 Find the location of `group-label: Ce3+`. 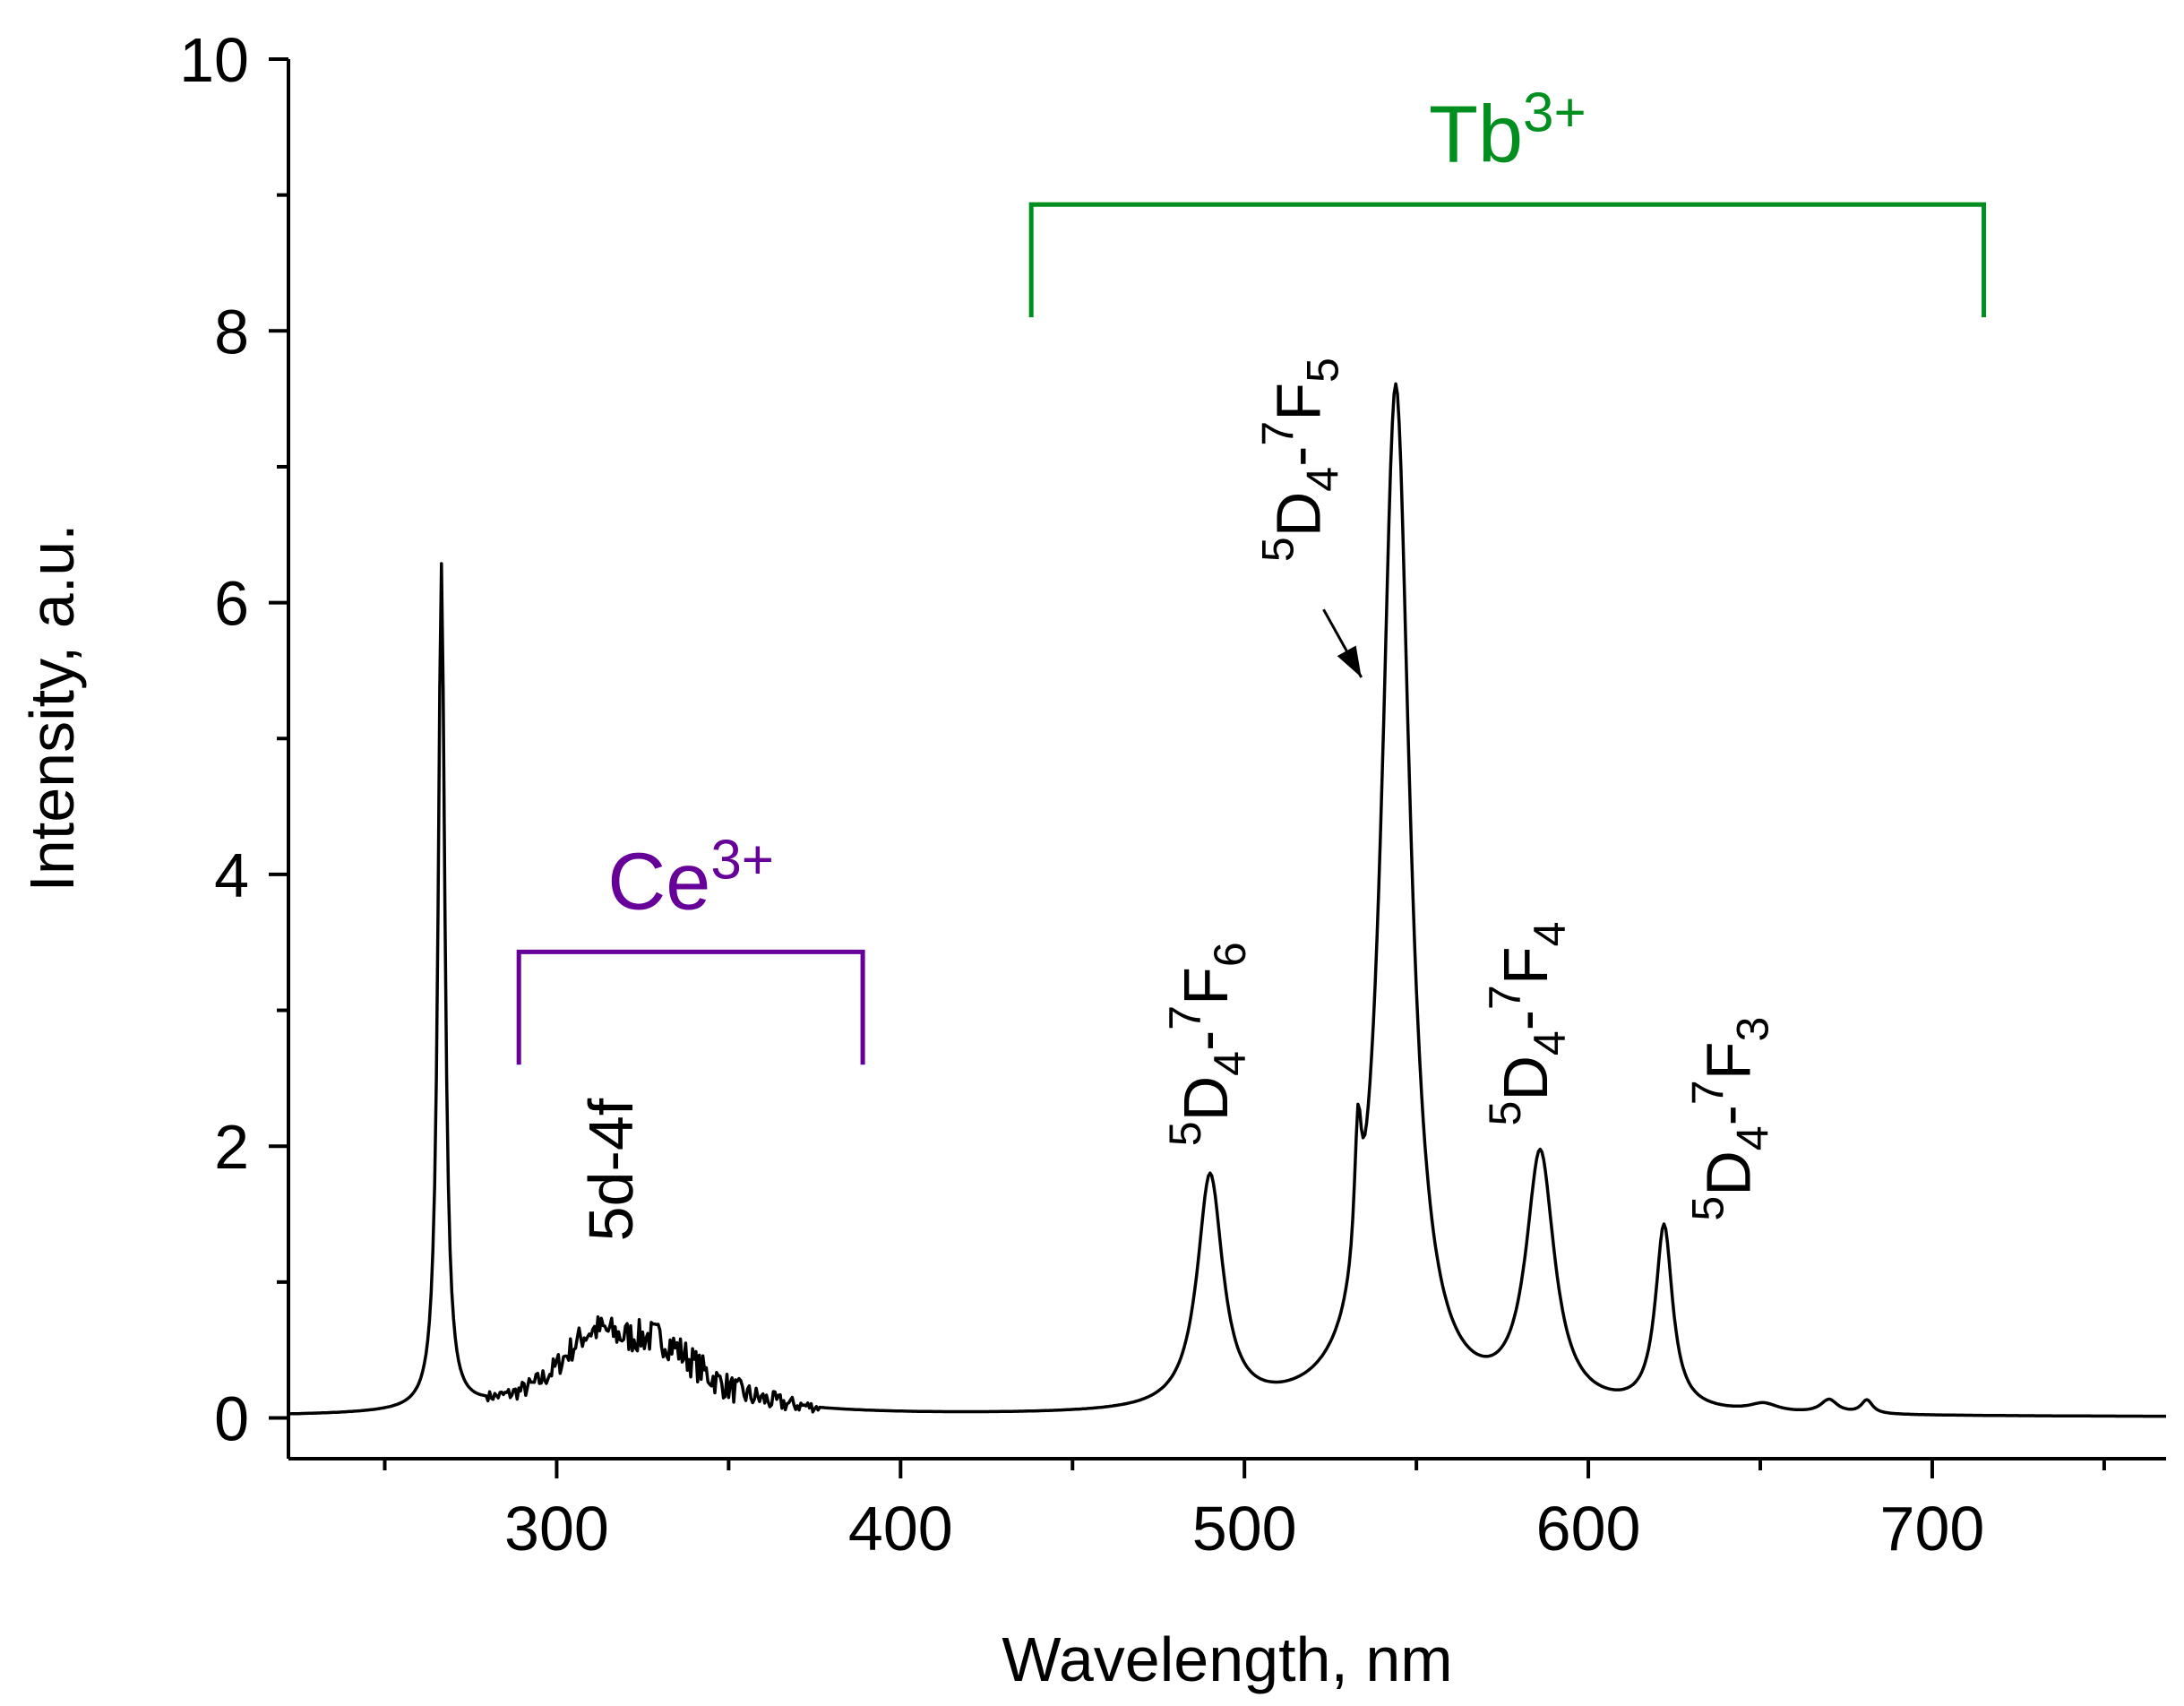

group-label: Ce3+ is located at coordinates (690, 877).